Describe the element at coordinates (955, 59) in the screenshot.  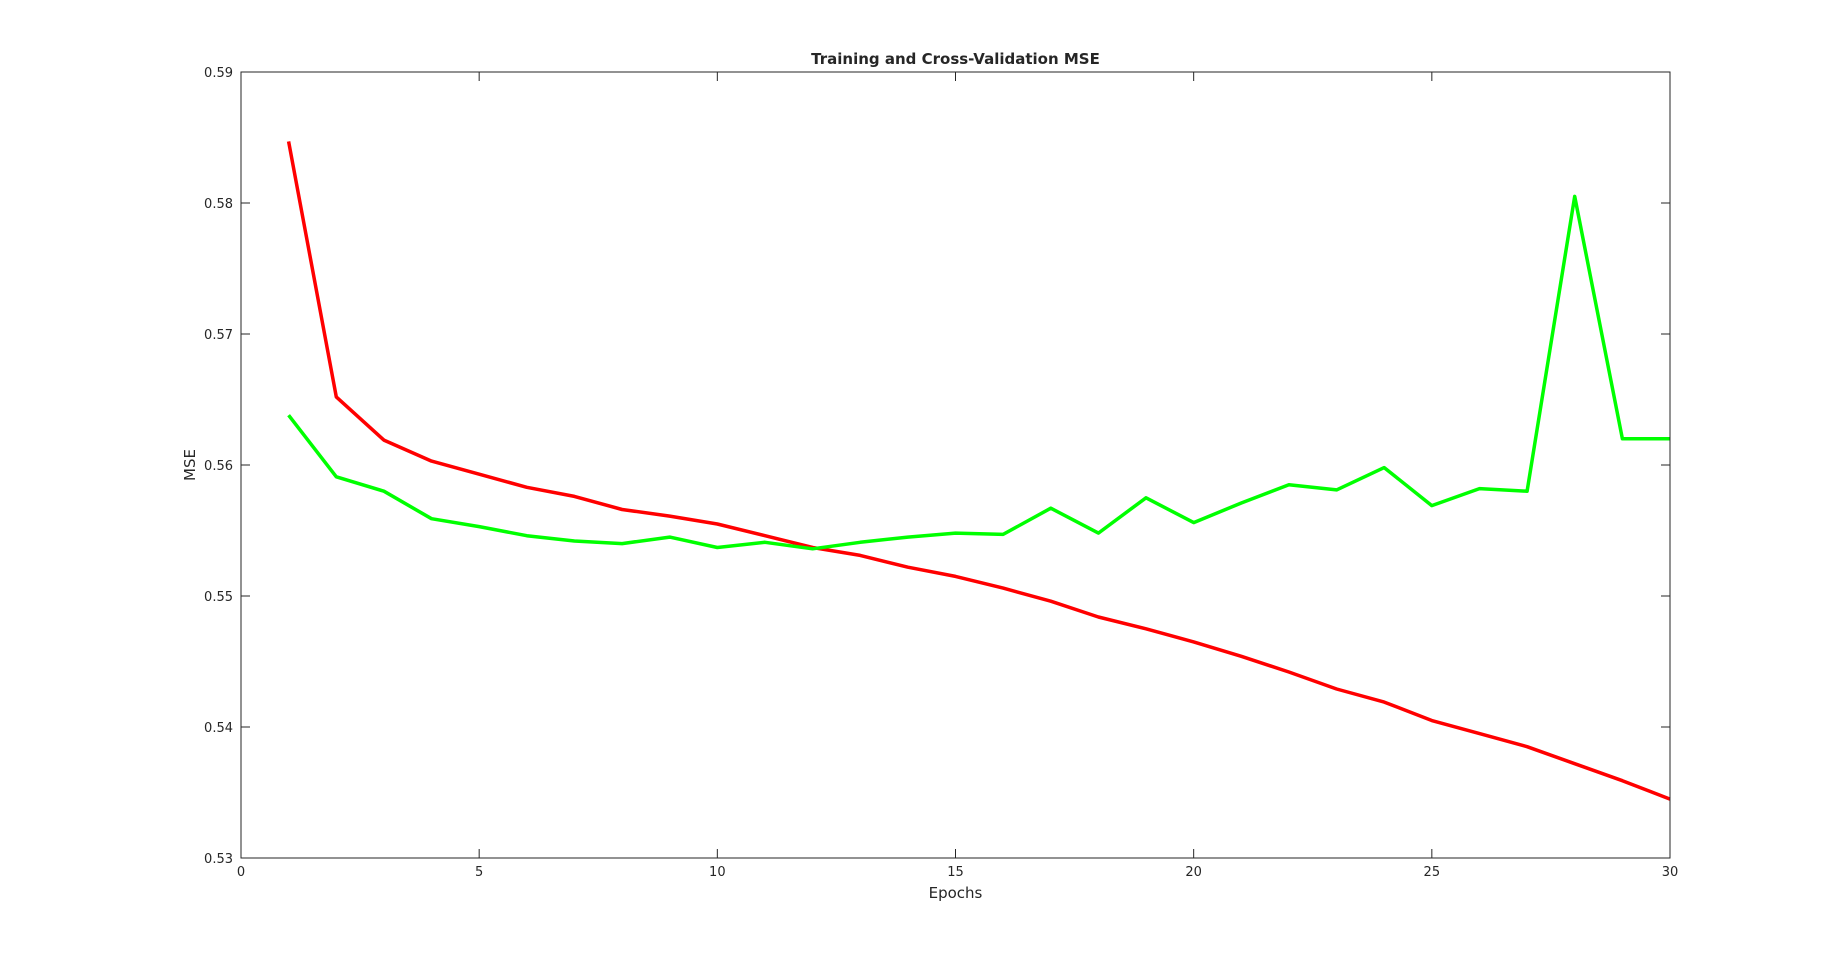
I see `chart-title: Training and Cross-Validation MSE` at that location.